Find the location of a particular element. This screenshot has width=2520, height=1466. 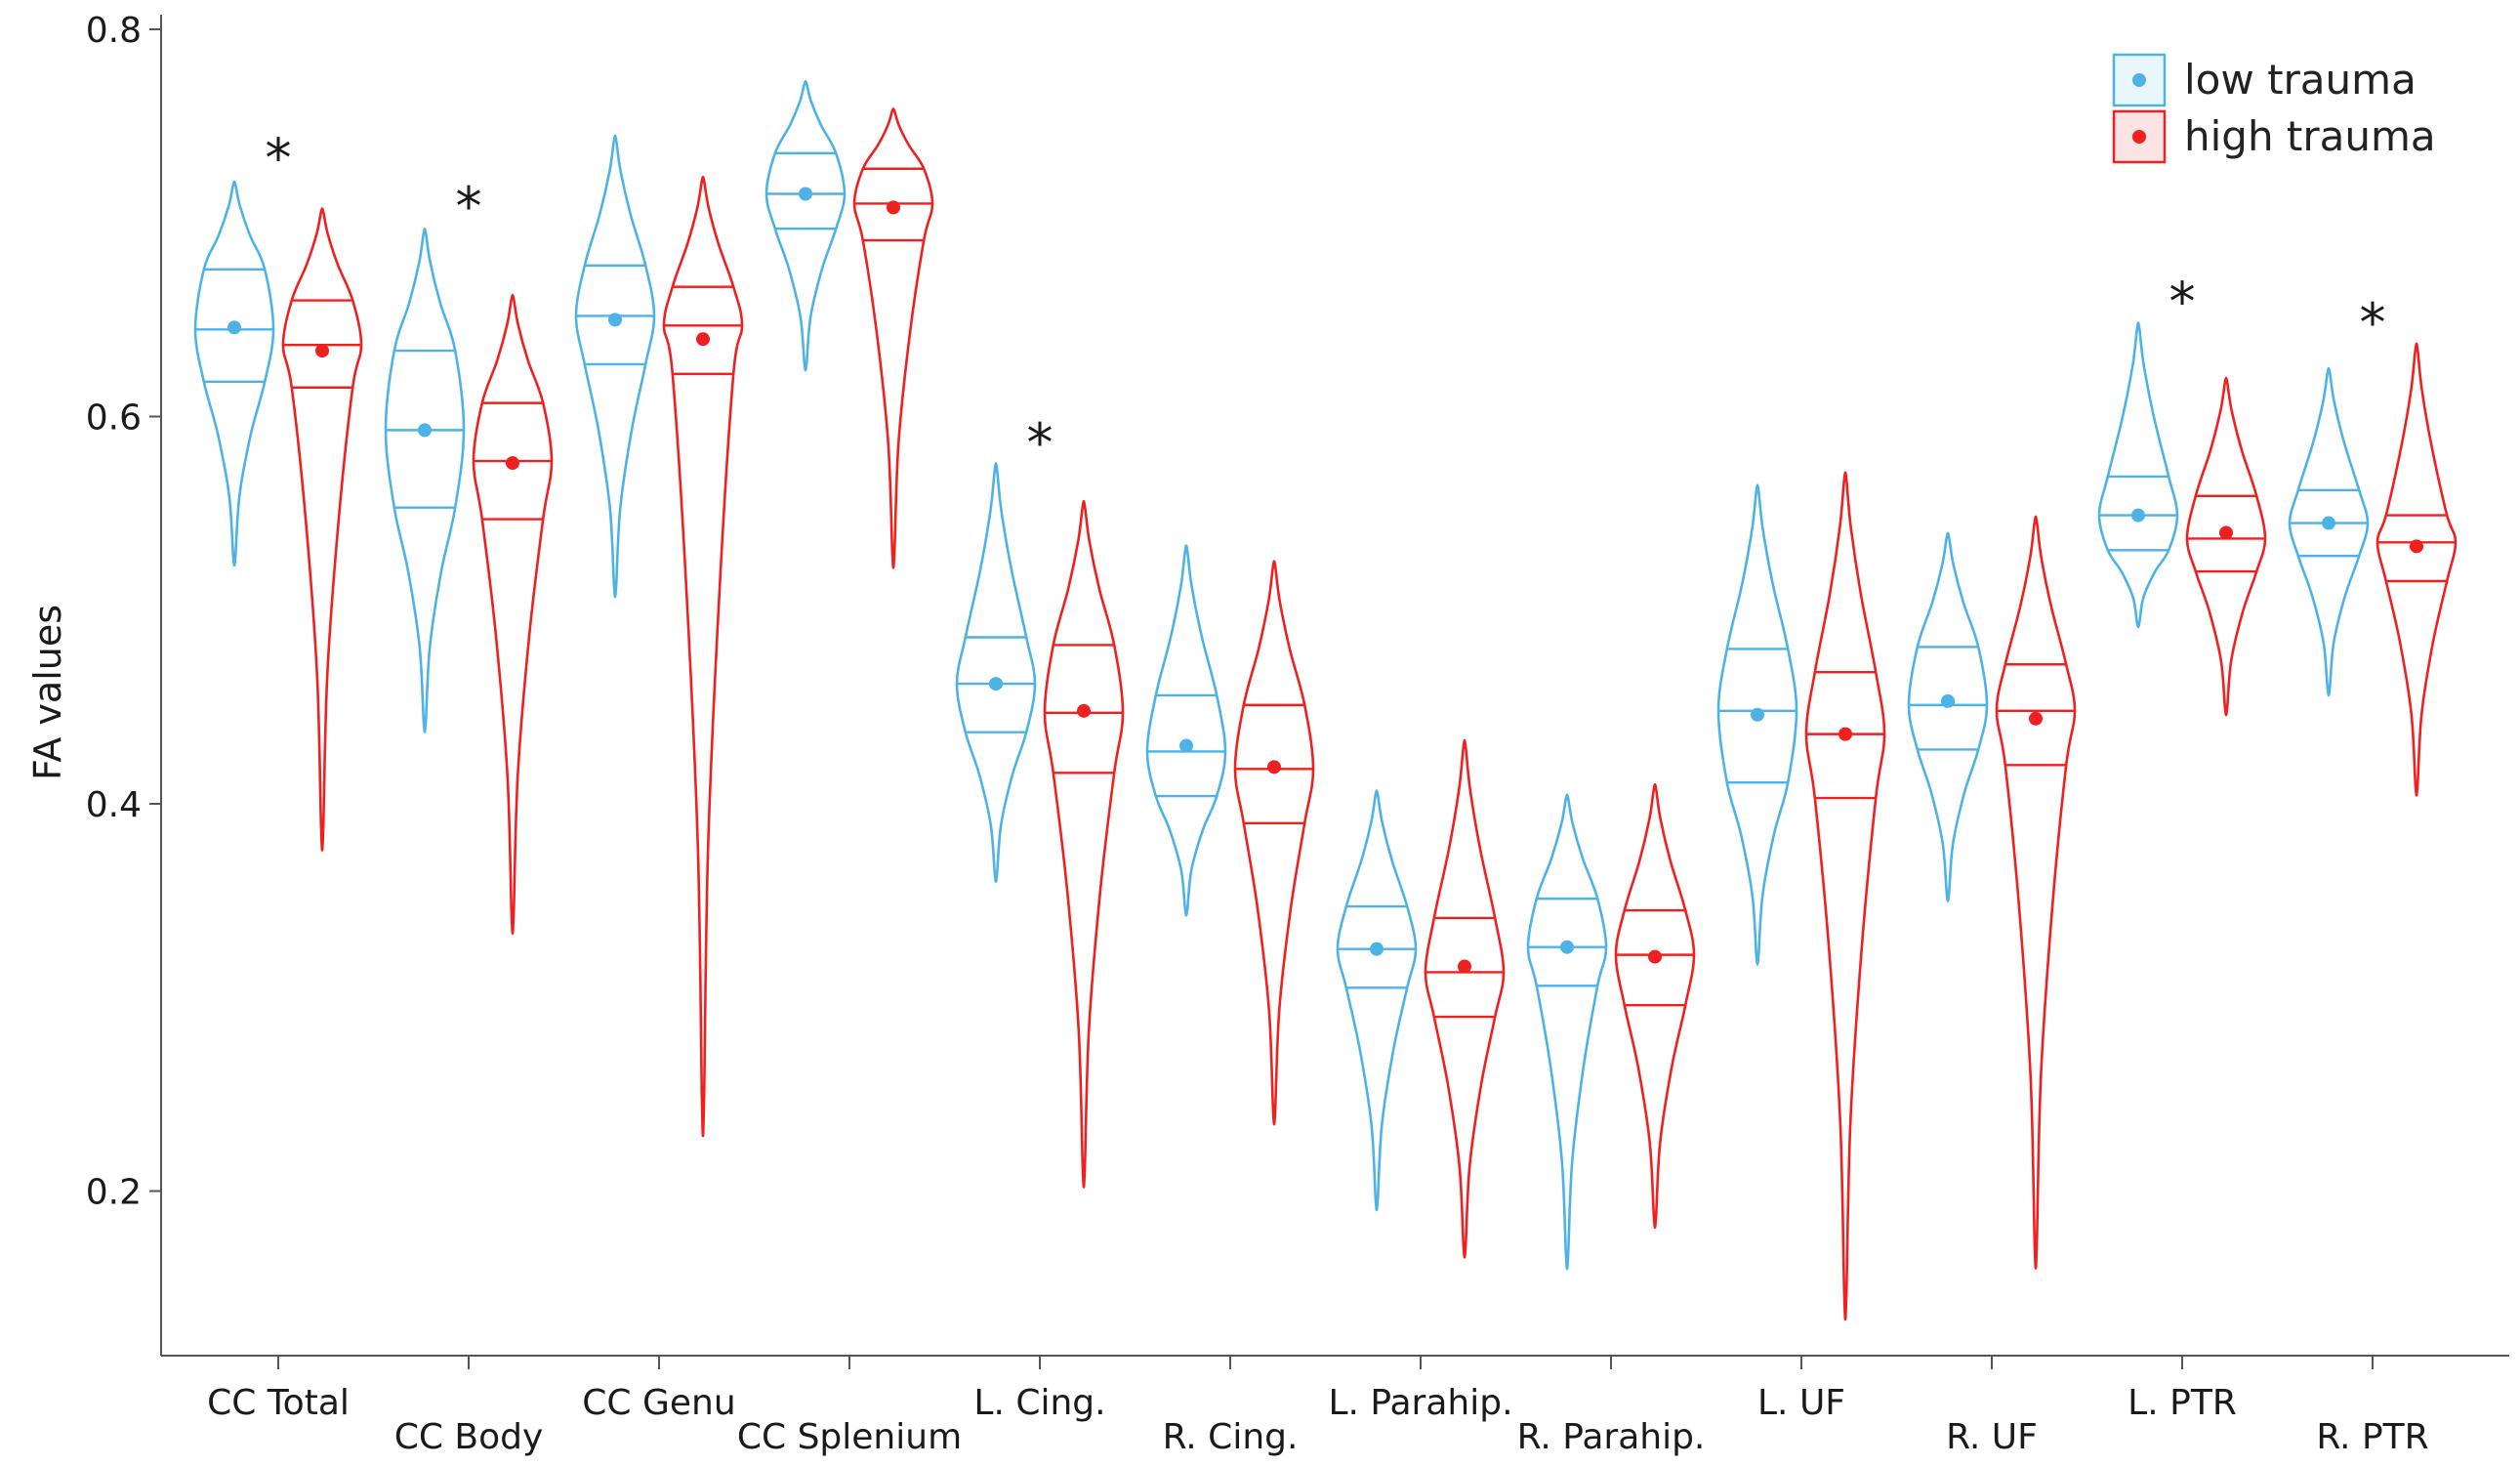

y-tick-label: 0.6 is located at coordinates (114, 418).